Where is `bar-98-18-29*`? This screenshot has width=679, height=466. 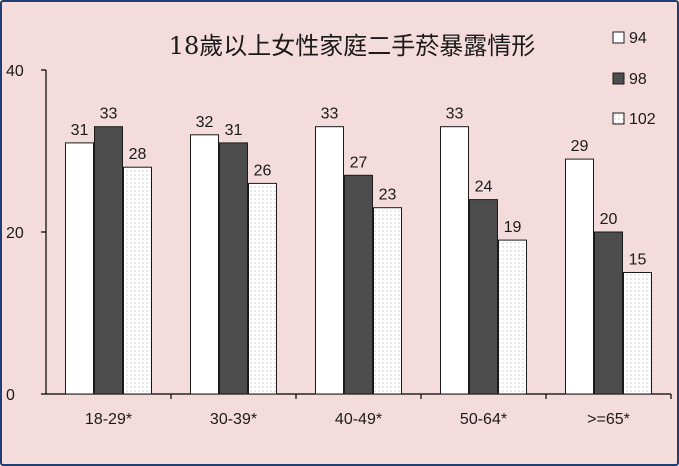 bar-98-18-29* is located at coordinates (108, 260).